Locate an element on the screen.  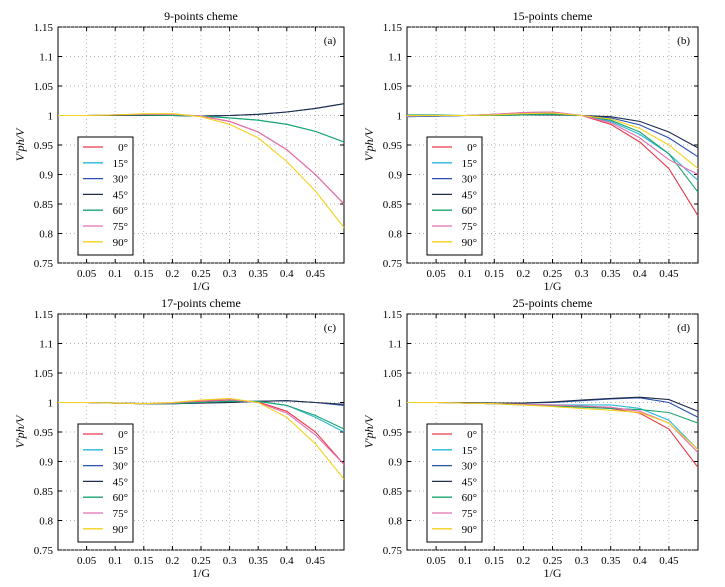
y-tick-label: 1.05 is located at coordinates (44, 87).